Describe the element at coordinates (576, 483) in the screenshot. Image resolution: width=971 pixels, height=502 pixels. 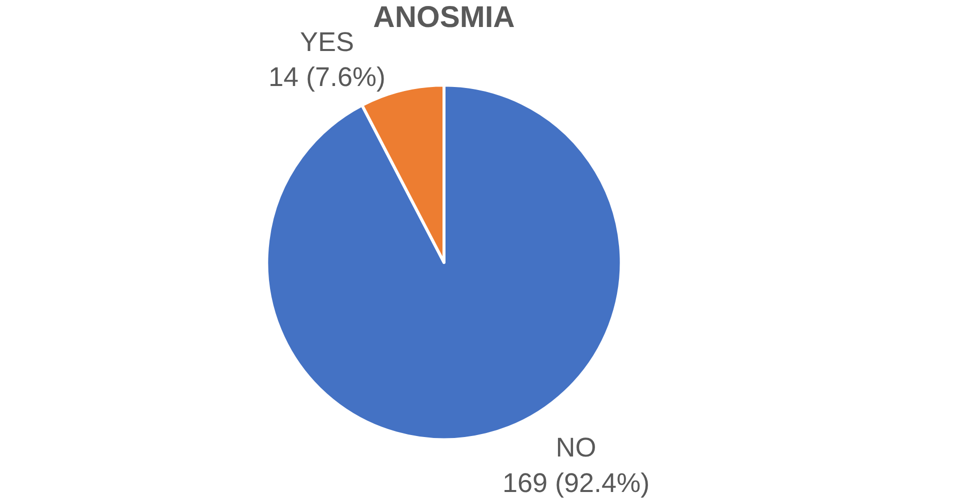
I see `data-label: 169 (92.4%)` at that location.